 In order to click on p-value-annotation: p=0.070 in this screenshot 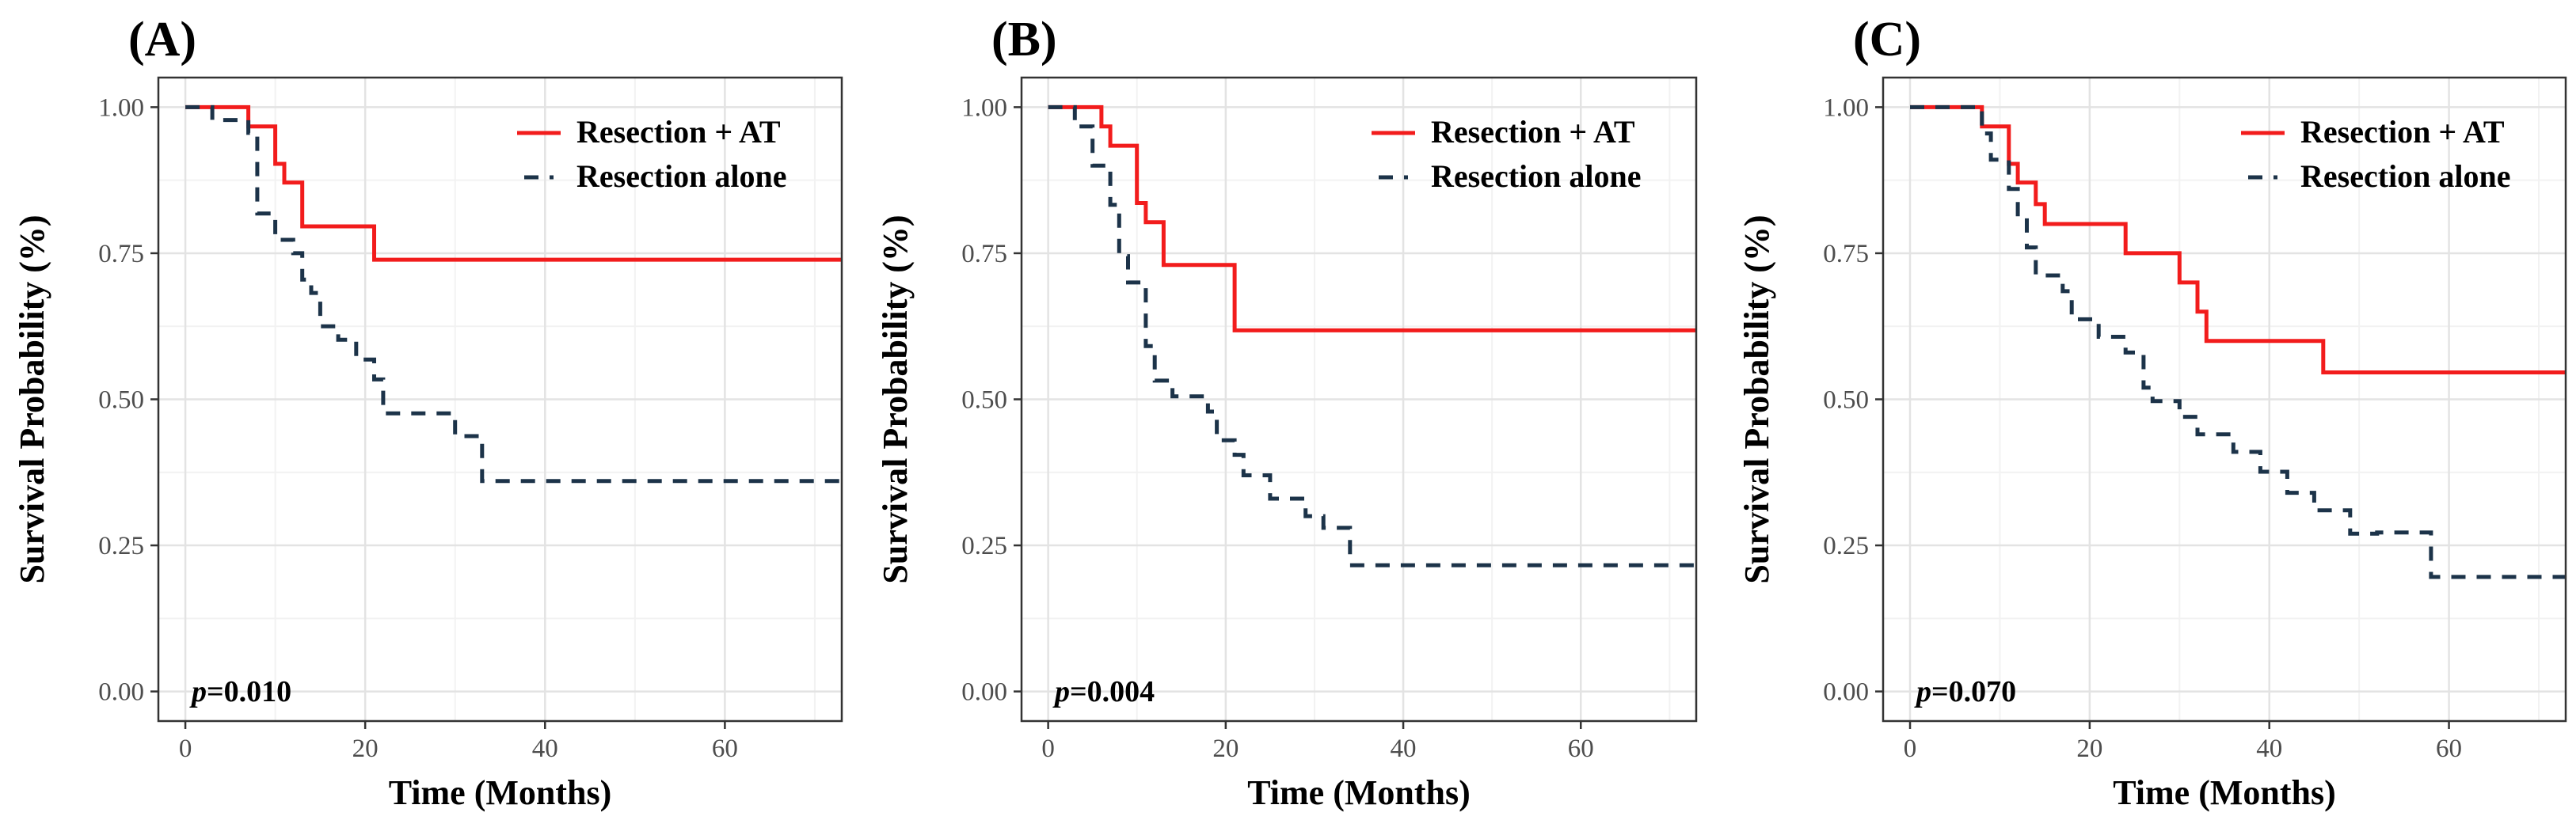, I will do `click(1965, 691)`.